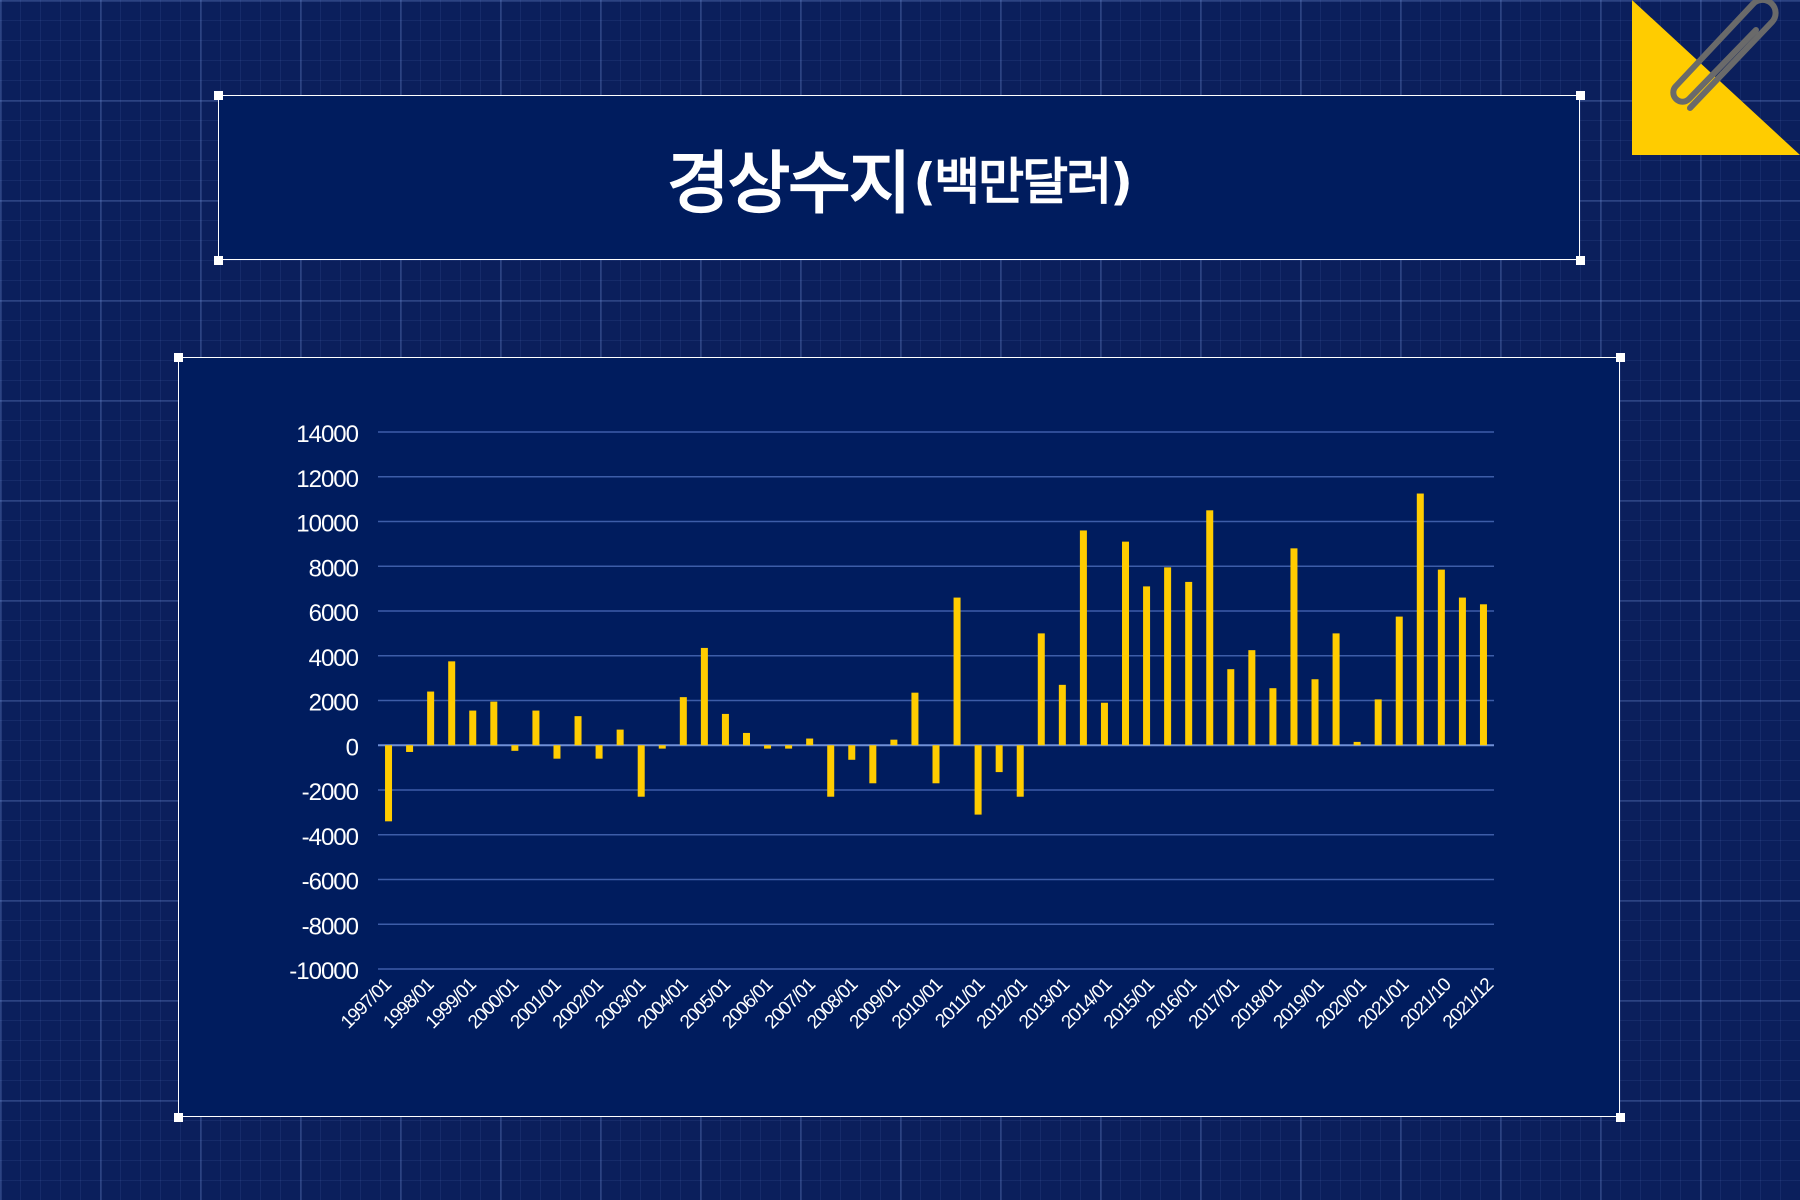 The image size is (1800, 1200). Describe the element at coordinates (327, 524) in the screenshot. I see `y-tick-label: 10000` at that location.